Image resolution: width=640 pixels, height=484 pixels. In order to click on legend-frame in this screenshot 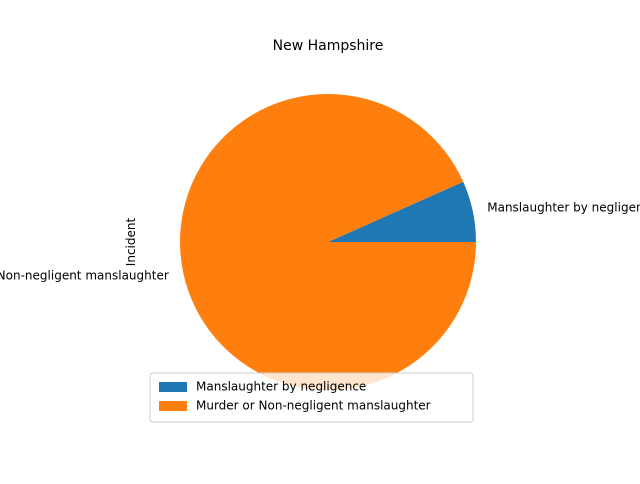, I will do `click(311, 397)`.